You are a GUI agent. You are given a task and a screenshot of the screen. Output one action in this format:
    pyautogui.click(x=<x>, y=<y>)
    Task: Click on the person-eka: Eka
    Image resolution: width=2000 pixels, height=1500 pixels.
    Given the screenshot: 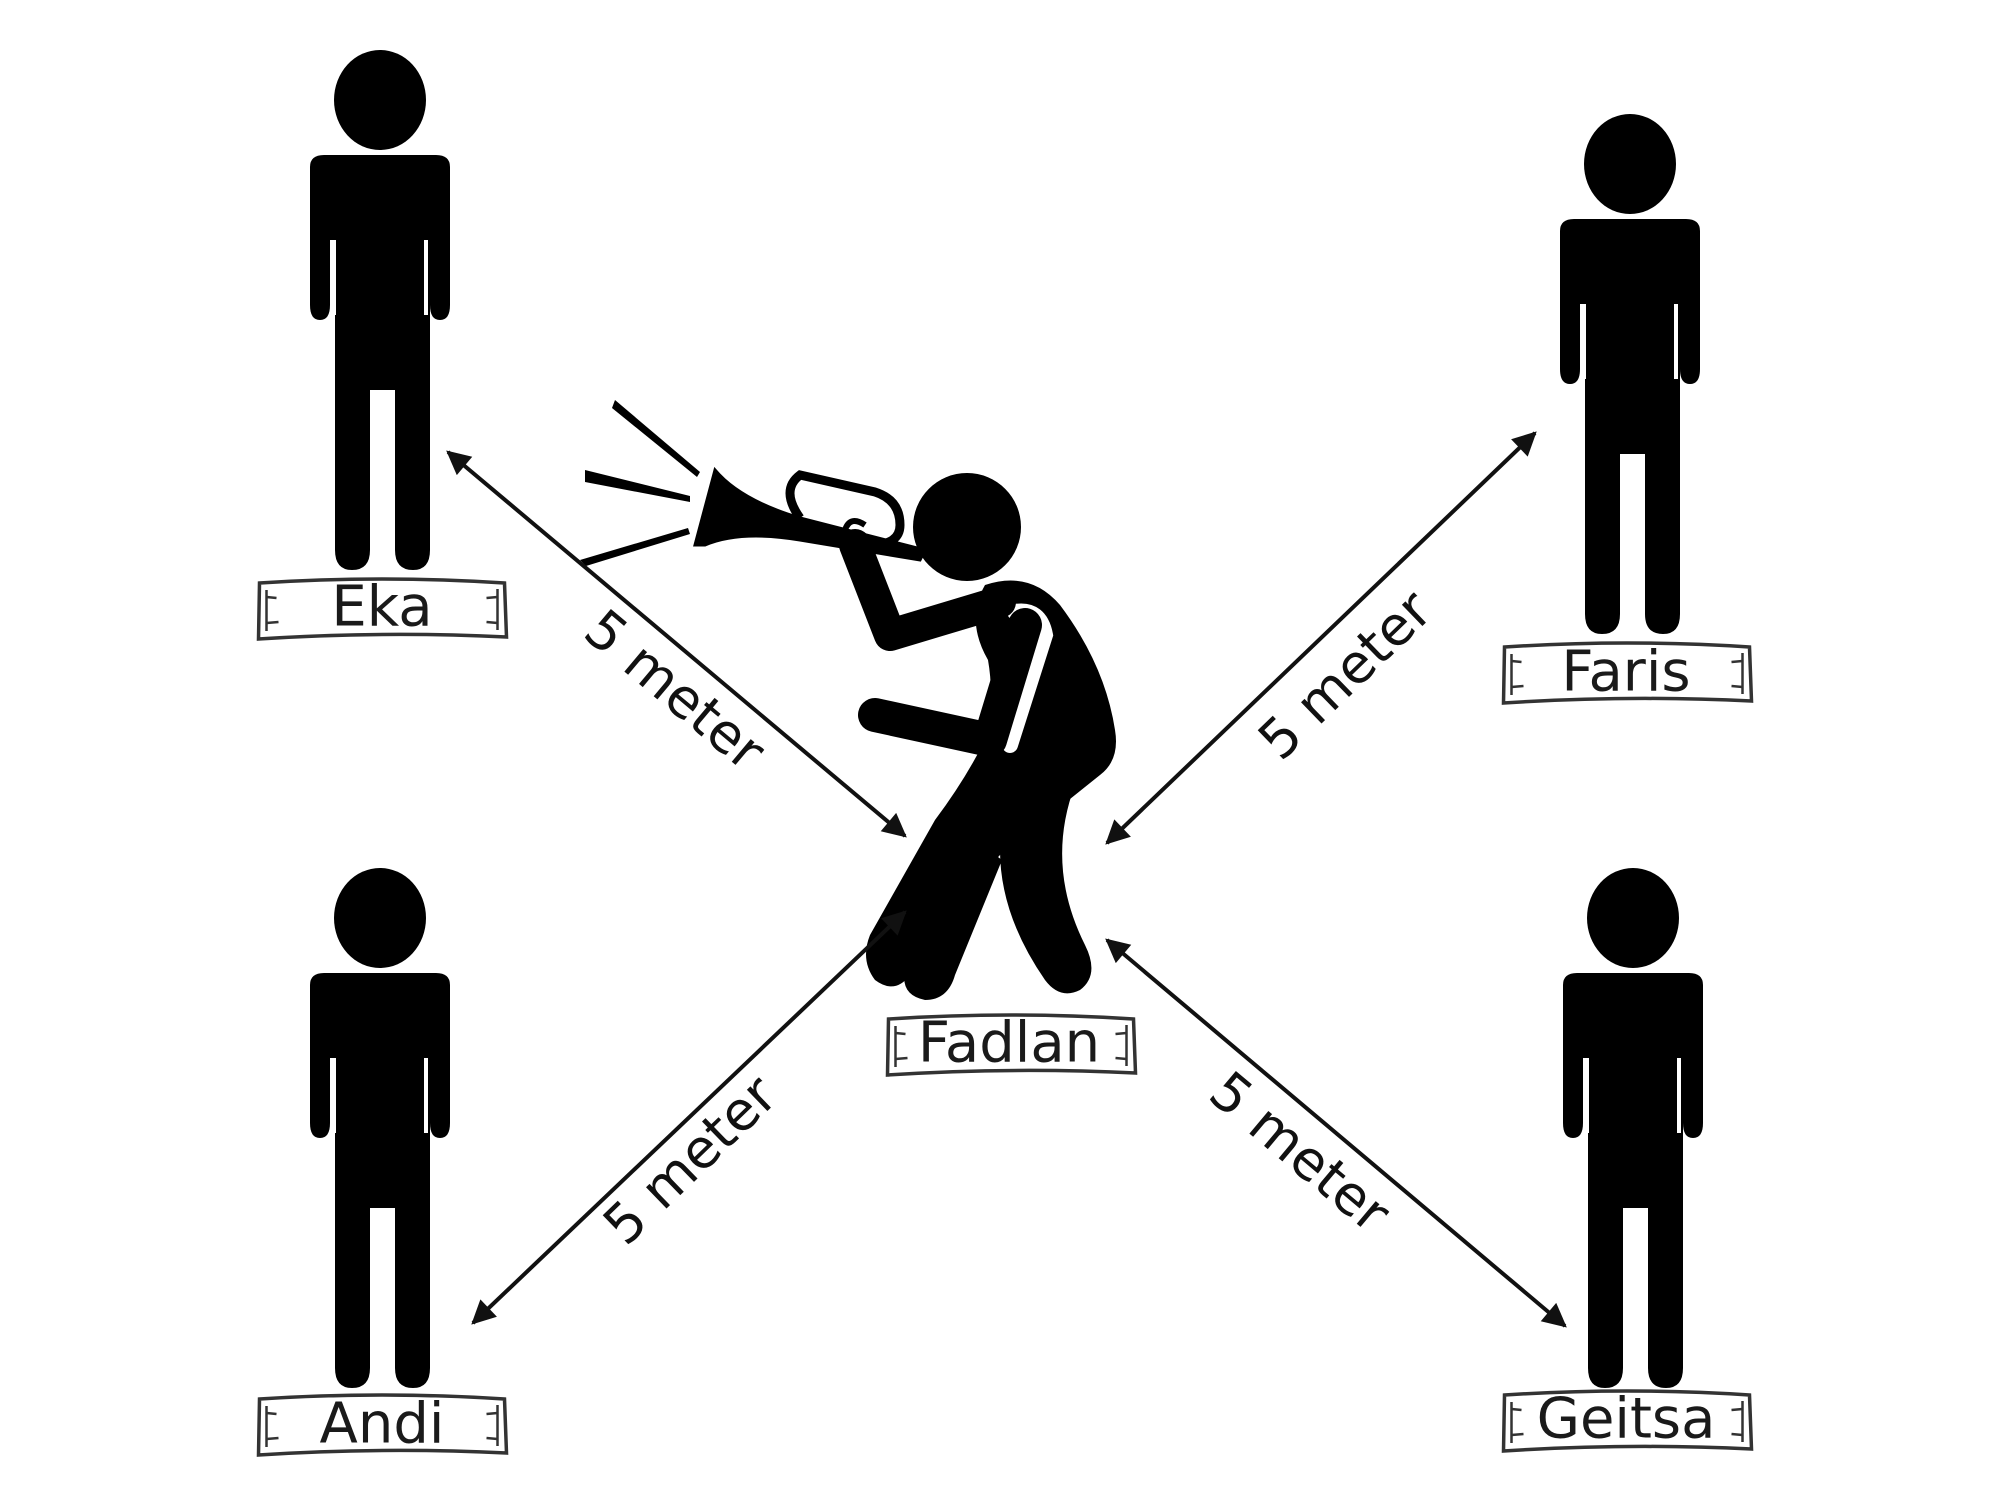 What is the action you would take?
    pyautogui.click(x=382, y=345)
    